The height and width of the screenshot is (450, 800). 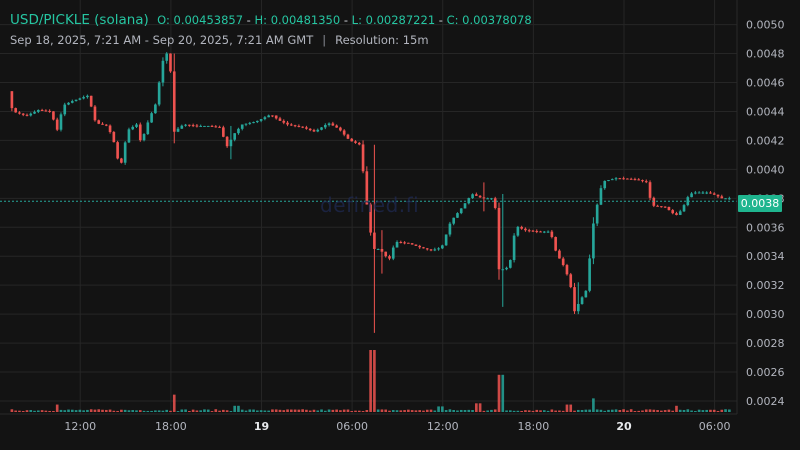 What do you see at coordinates (370, 205) in the screenshot?
I see `watermark-logo: defined.fi` at bounding box center [370, 205].